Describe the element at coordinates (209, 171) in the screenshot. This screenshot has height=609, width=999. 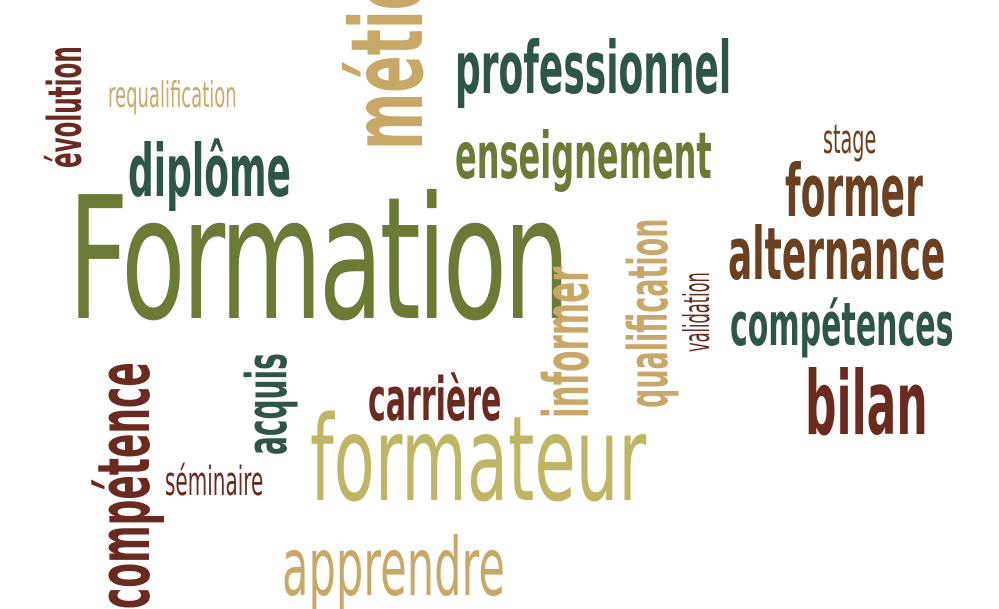
I see `word-diplome: diplôme` at that location.